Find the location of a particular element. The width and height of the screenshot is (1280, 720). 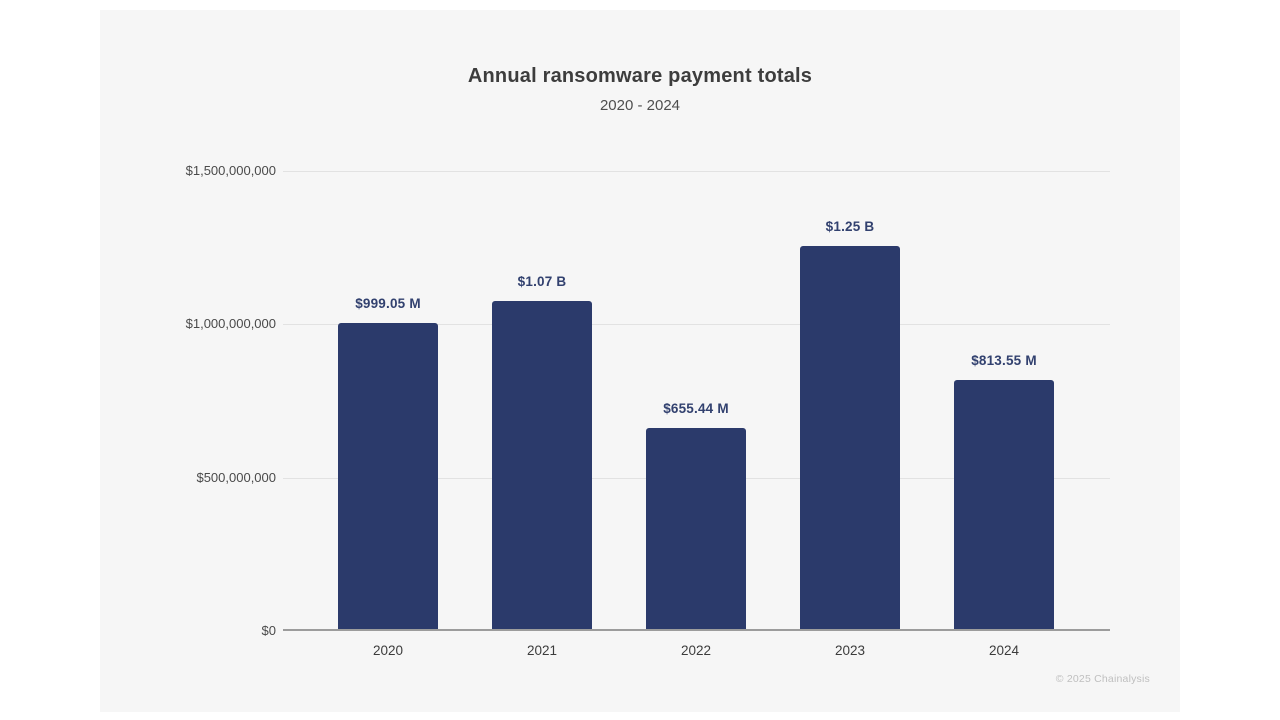

chart-title: Annual ransomware payment totals is located at coordinates (640, 76).